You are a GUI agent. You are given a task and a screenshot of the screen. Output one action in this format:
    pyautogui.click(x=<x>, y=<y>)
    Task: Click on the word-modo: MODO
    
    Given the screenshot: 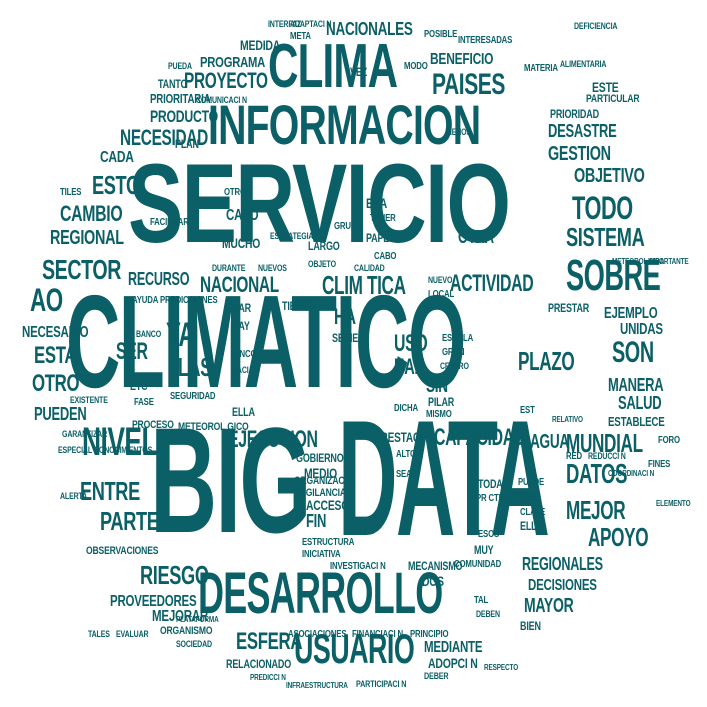 What is the action you would take?
    pyautogui.click(x=416, y=66)
    